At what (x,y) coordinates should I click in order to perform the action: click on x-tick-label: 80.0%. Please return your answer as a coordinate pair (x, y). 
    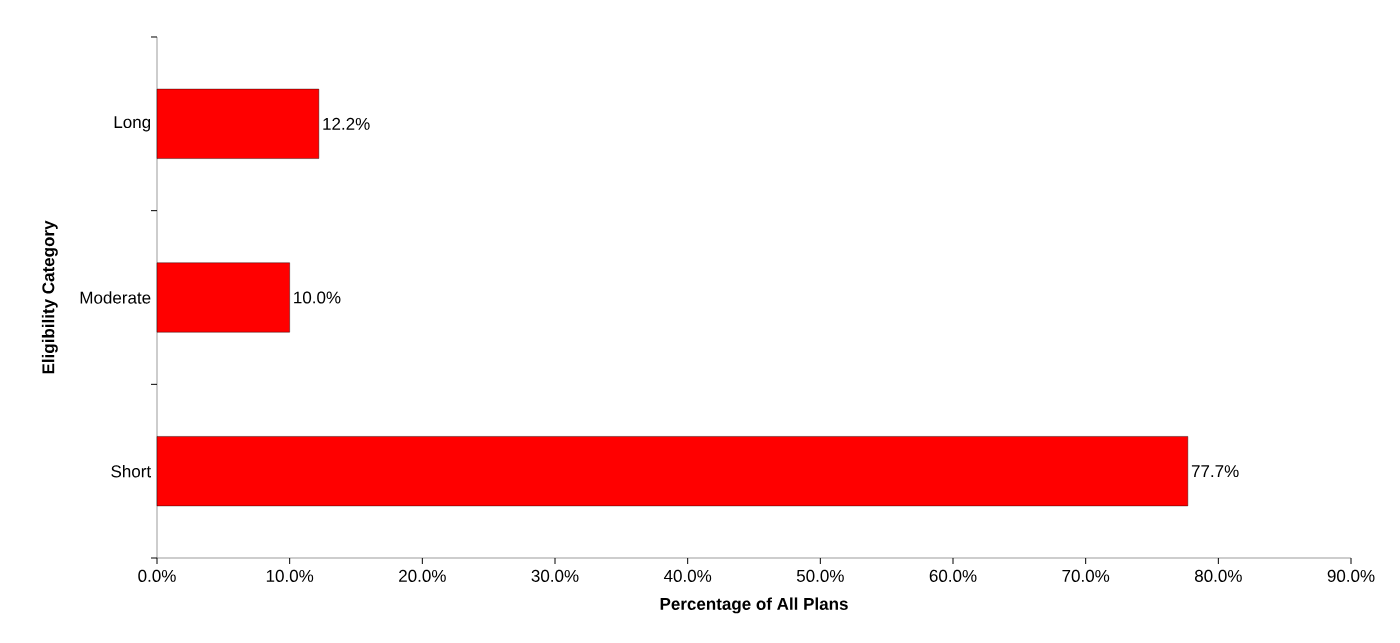
    Looking at the image, I should click on (1218, 575).